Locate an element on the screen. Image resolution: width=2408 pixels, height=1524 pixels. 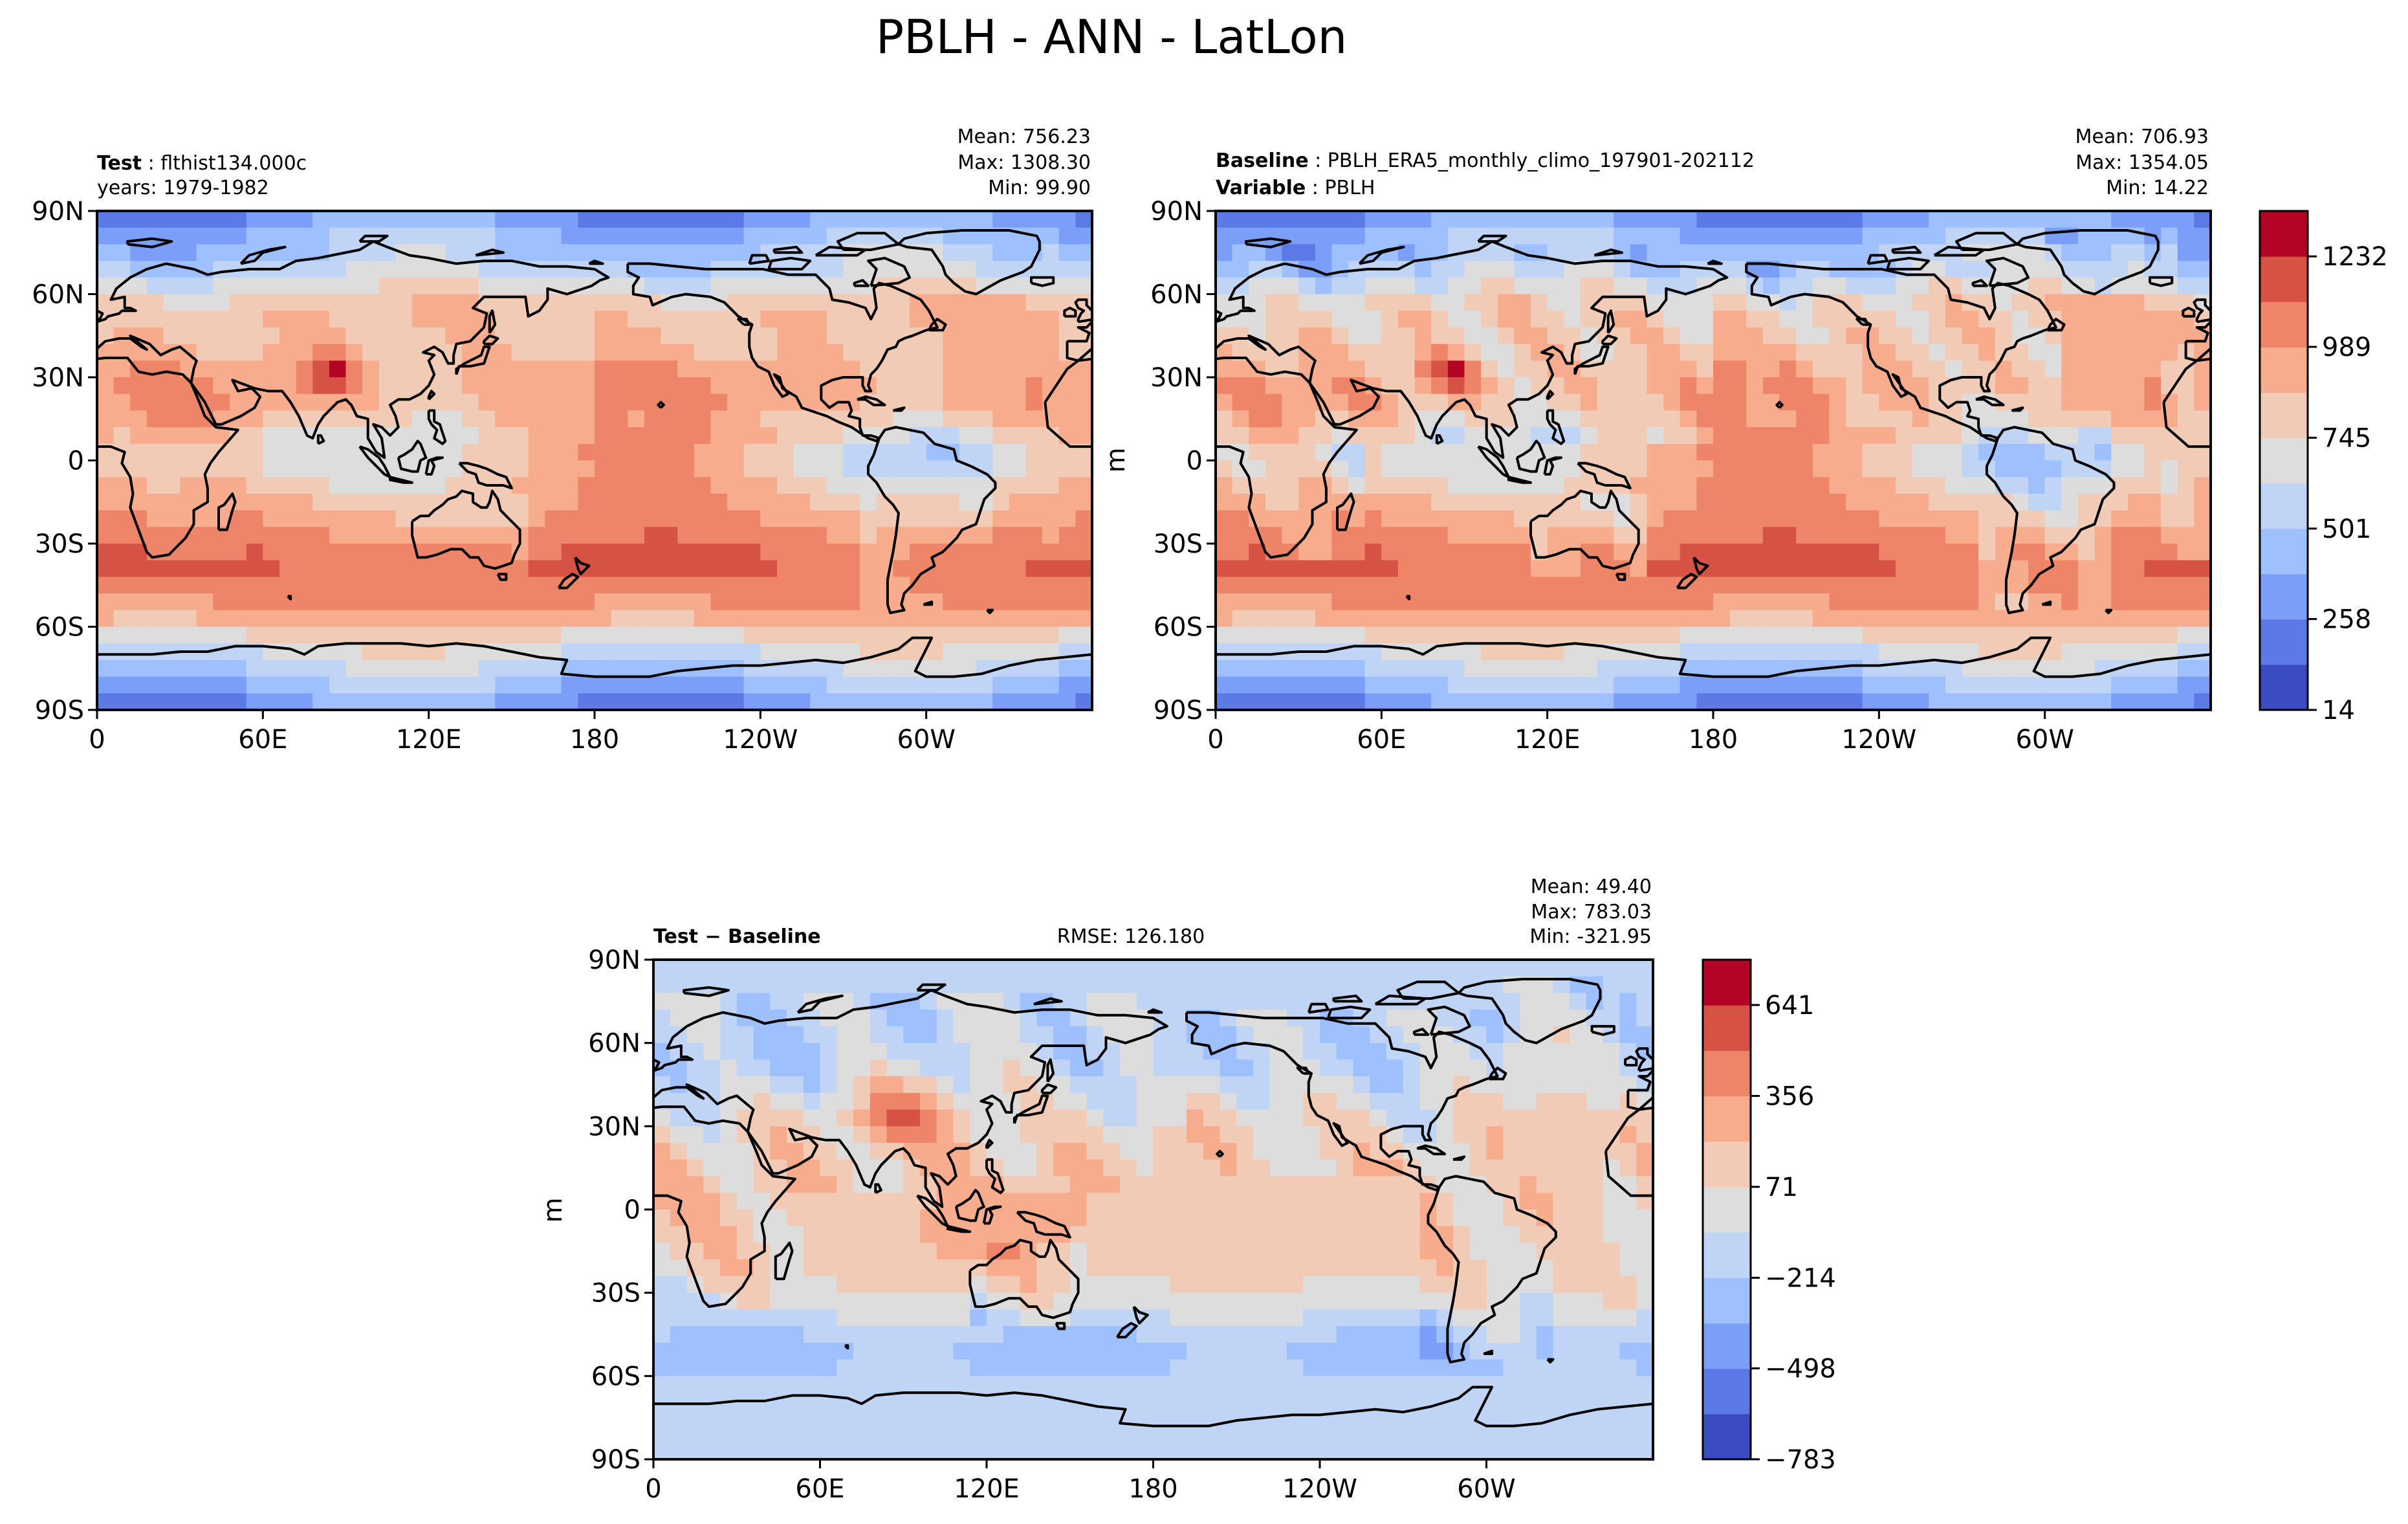
baseline-label-sep: : is located at coordinates (1319, 160).